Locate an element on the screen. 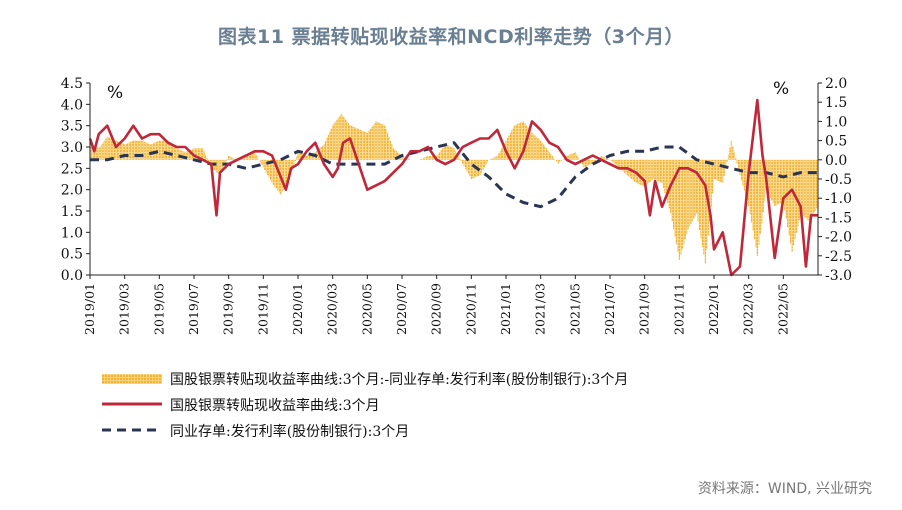  left-tick-label: 3.5 is located at coordinates (72, 127).